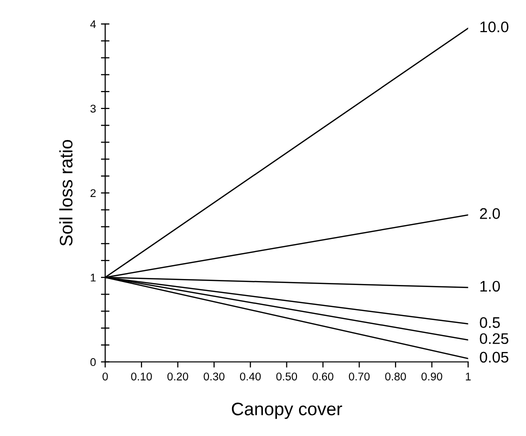 The height and width of the screenshot is (436, 526). I want to click on y-tick-label: 3, so click(93, 108).